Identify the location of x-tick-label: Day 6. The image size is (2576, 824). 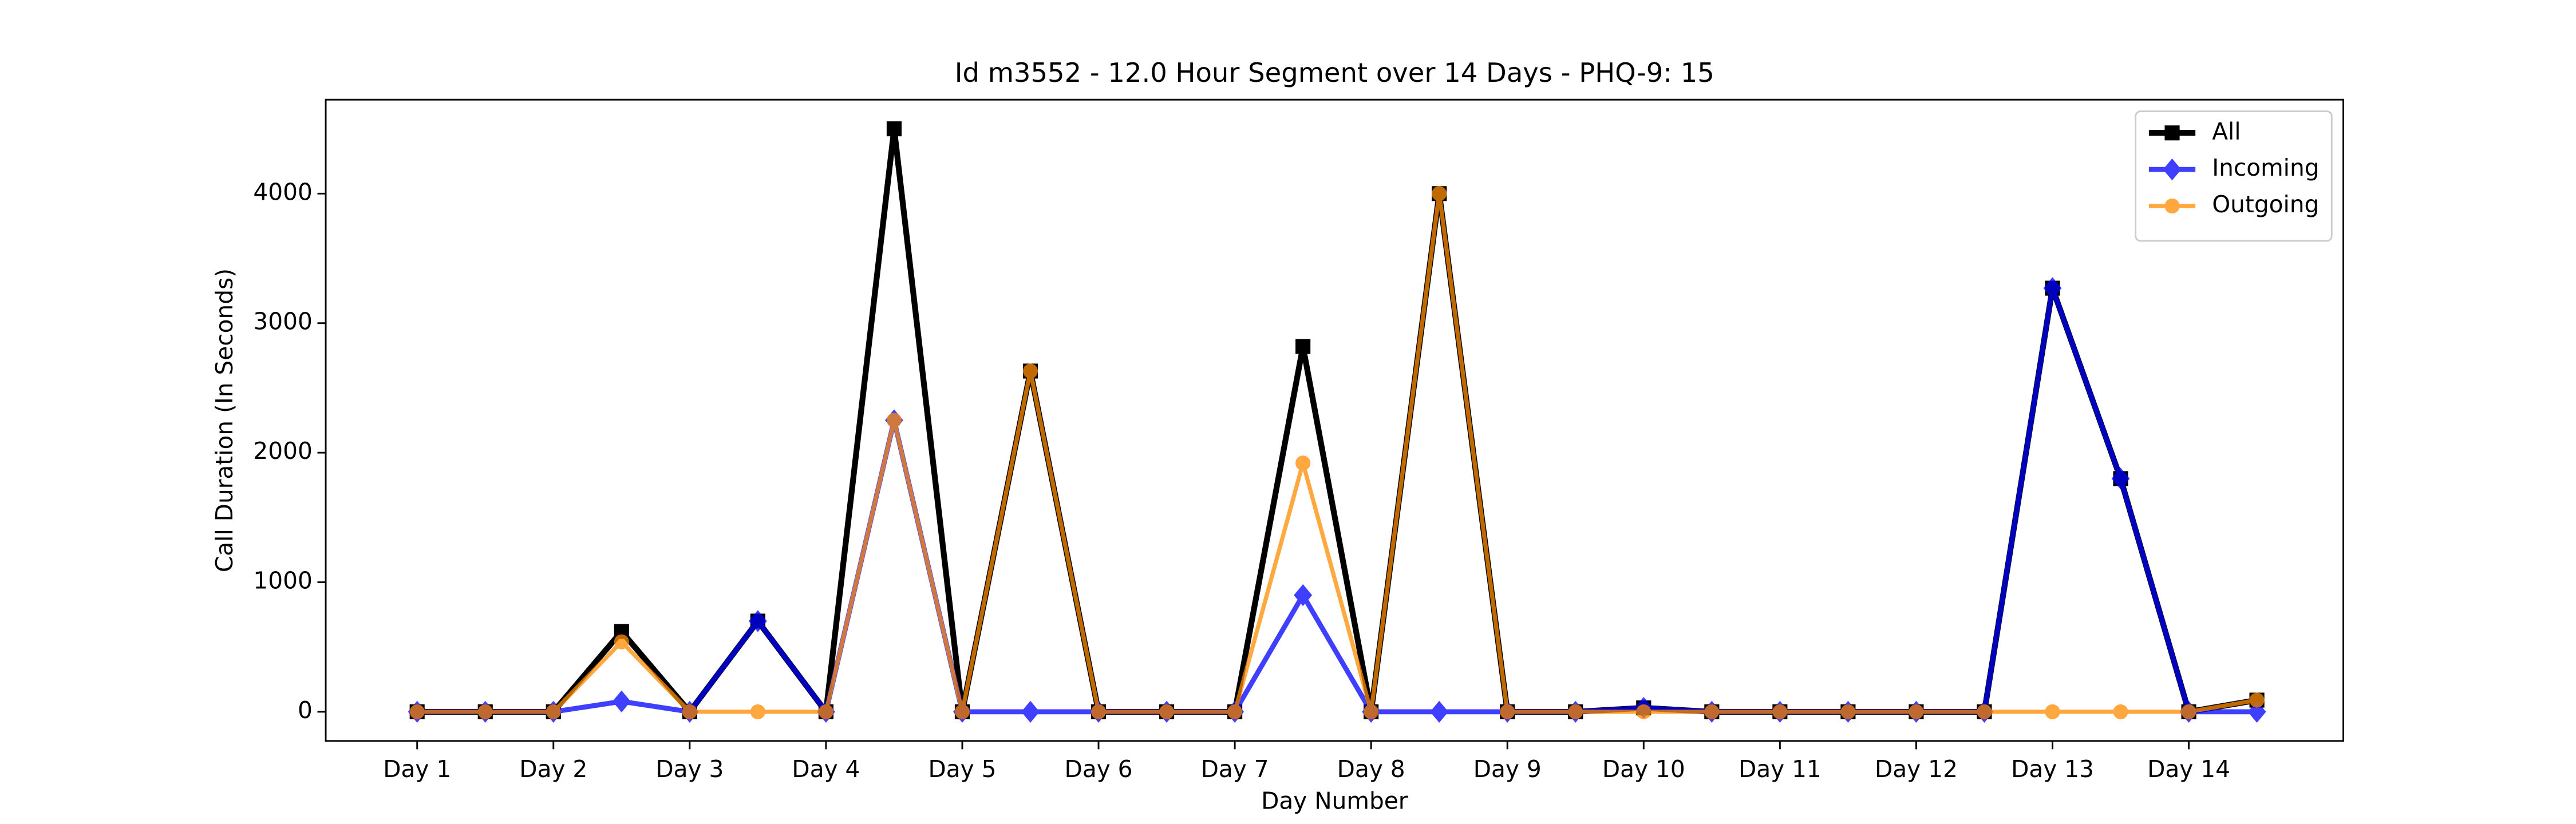
(1099, 769).